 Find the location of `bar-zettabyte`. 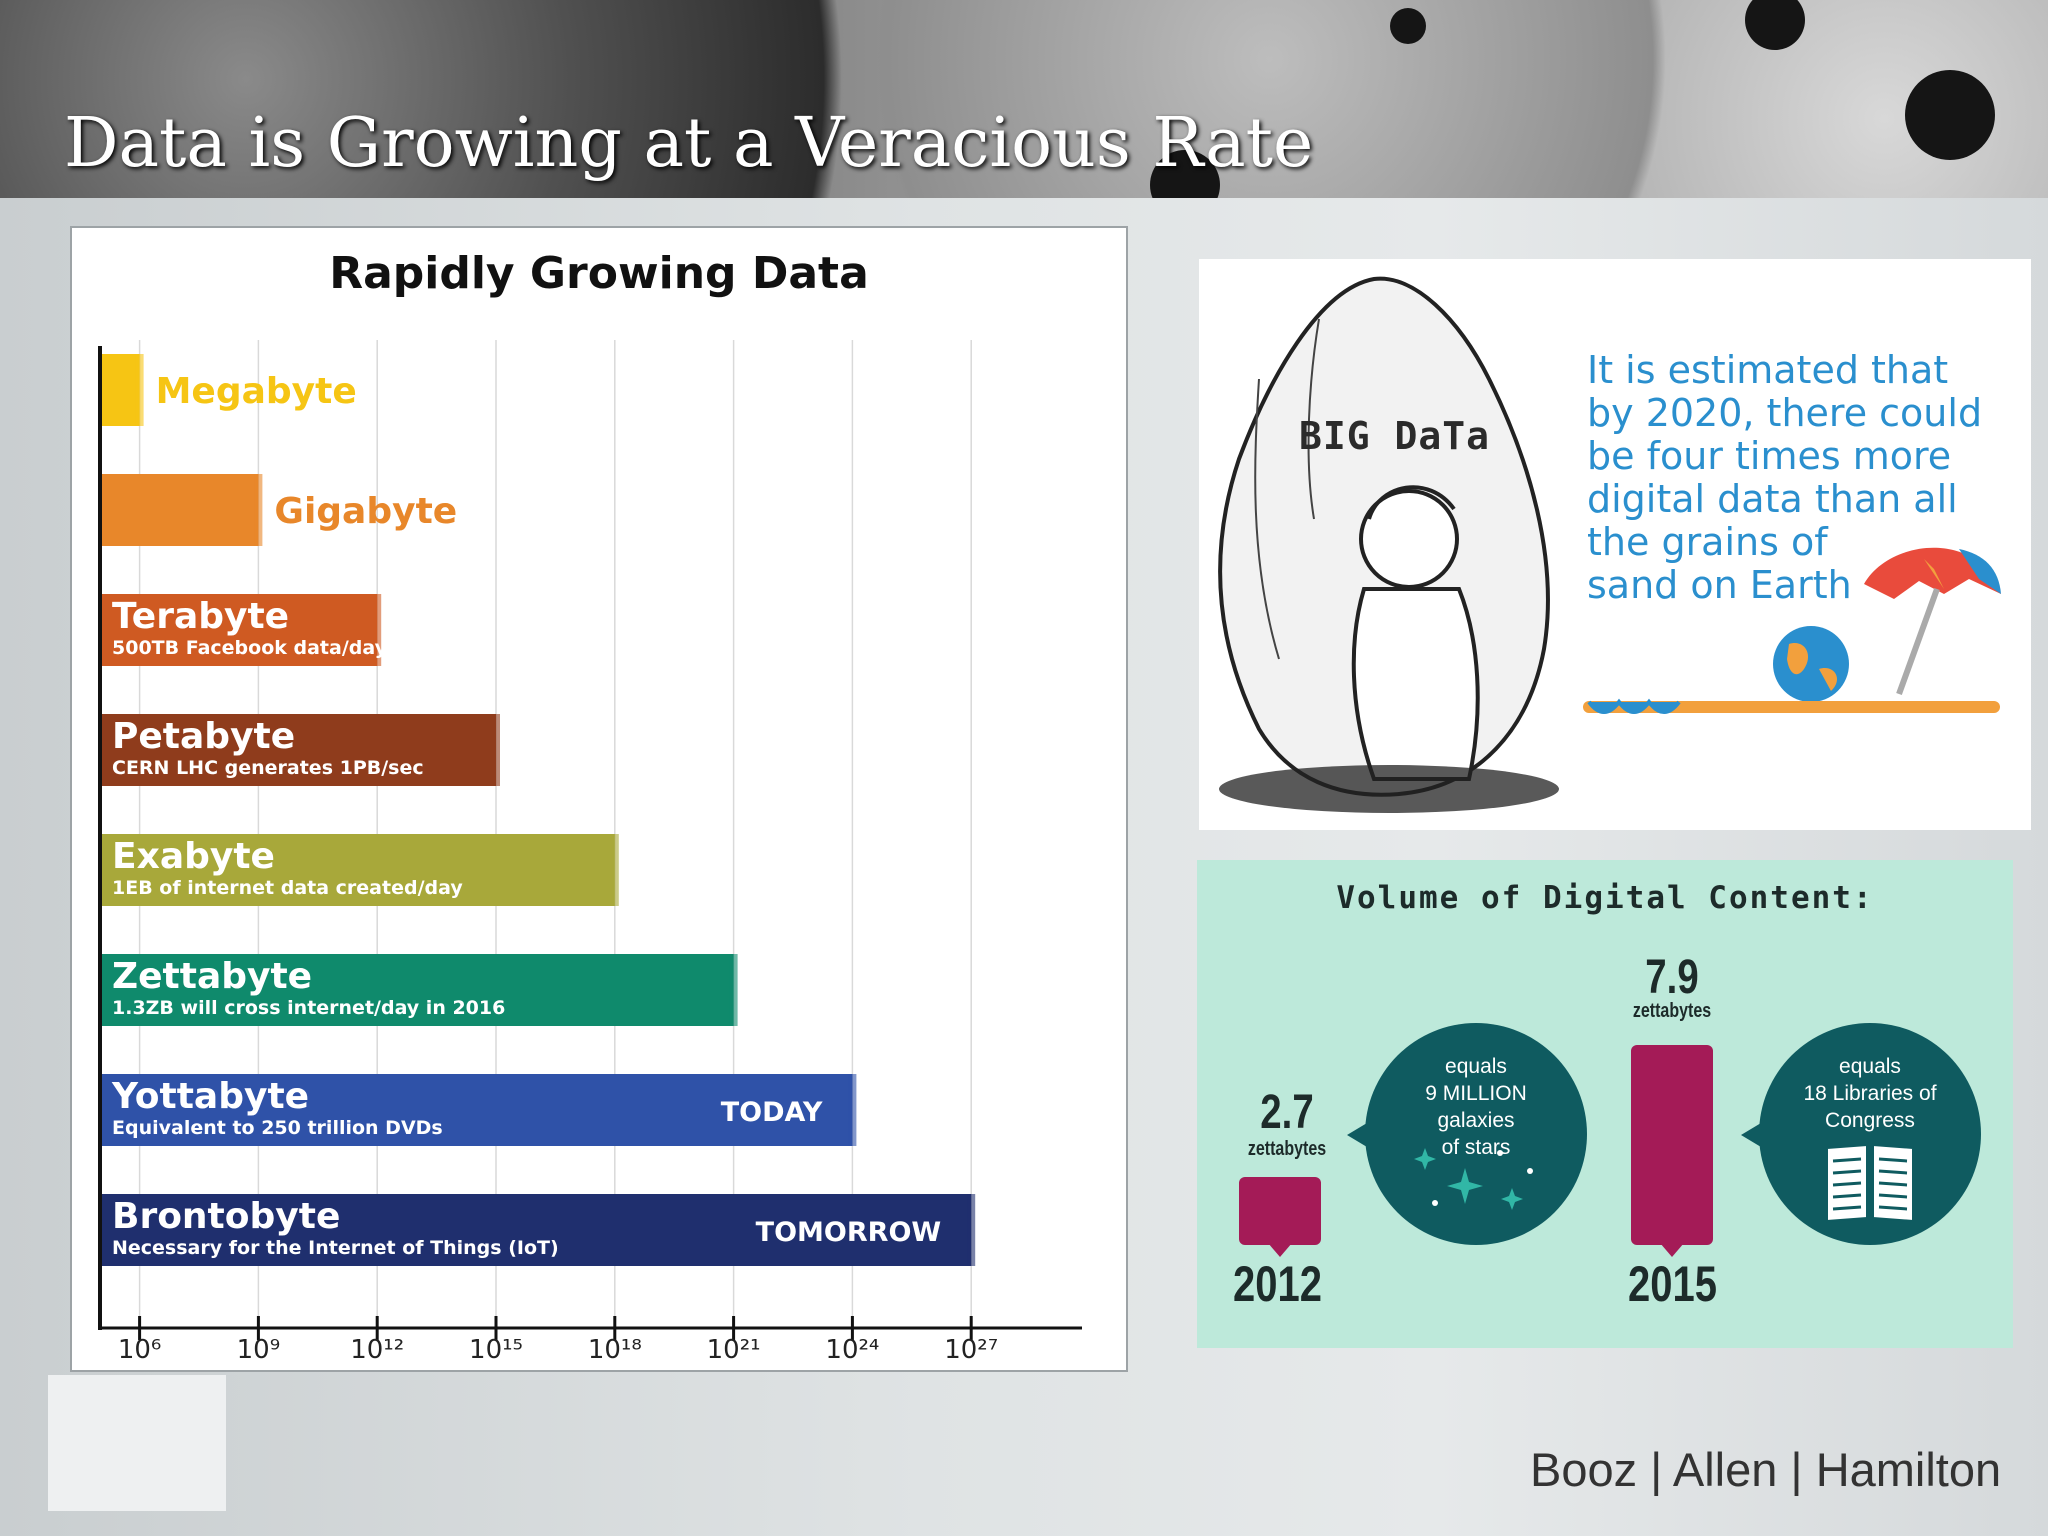

bar-zettabyte is located at coordinates (418, 990).